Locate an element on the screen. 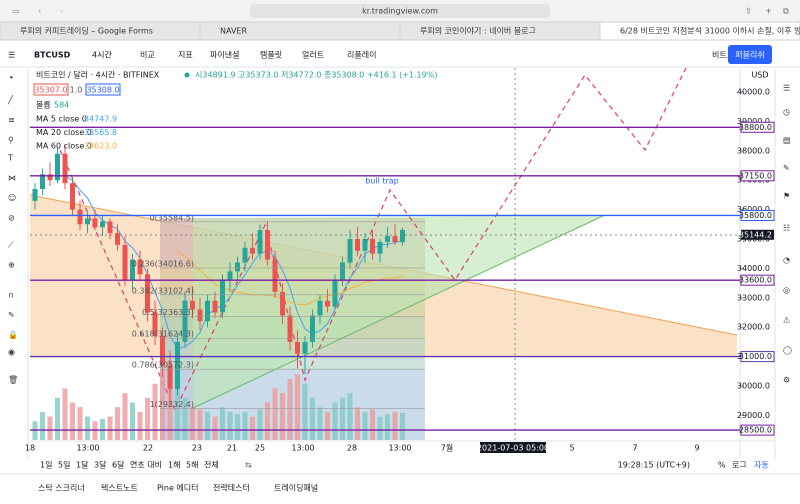 This screenshot has width=800, height=504. tab-title: NAVER is located at coordinates (233, 31).